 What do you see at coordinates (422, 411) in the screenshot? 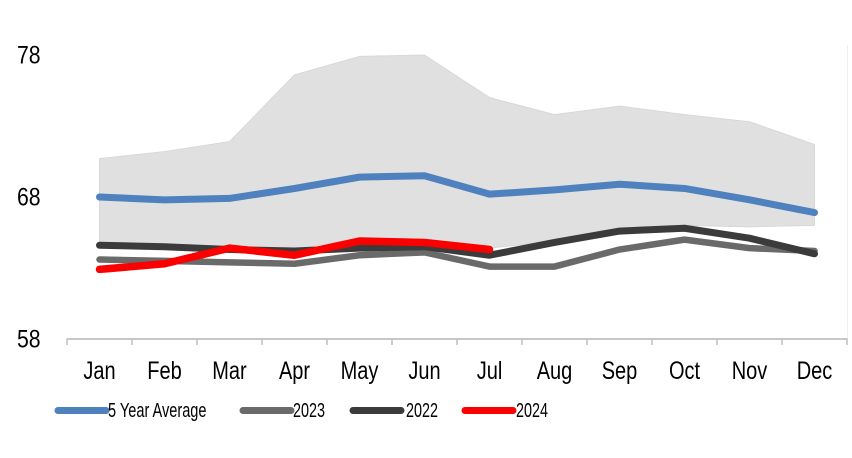
I see `legend-label: 2022` at bounding box center [422, 411].